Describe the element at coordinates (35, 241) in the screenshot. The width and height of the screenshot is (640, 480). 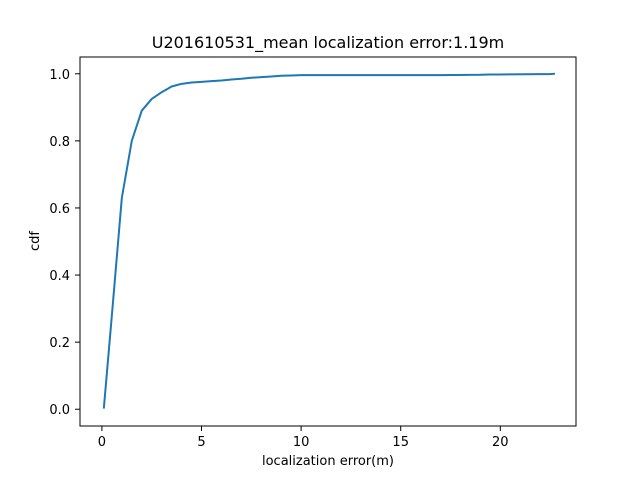
I see `y-axis-label: cdf` at that location.